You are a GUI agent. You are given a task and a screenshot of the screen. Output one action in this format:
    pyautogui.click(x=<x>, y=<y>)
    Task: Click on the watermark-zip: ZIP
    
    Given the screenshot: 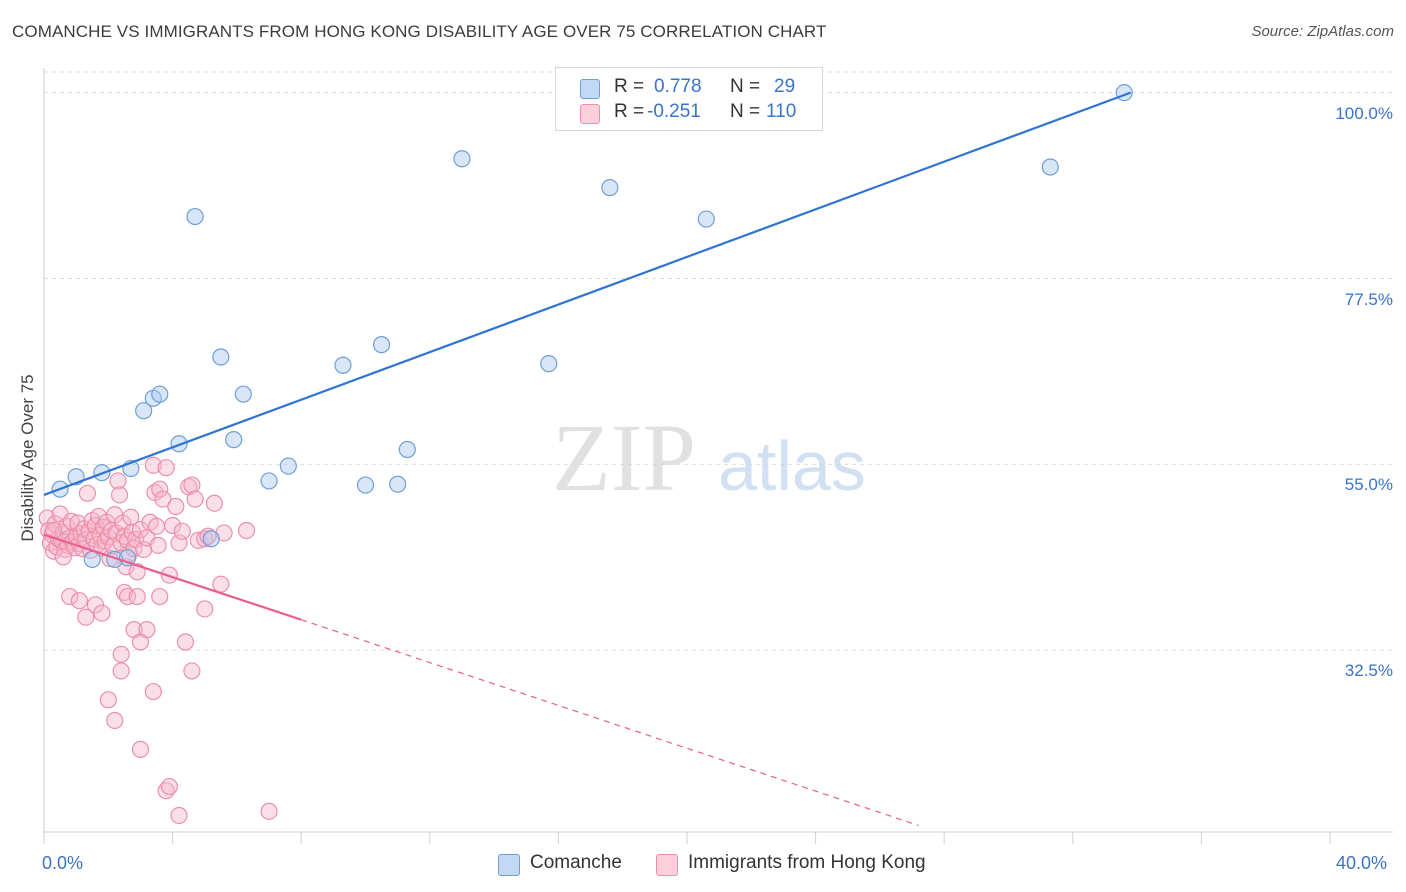 What is the action you would take?
    pyautogui.click(x=624, y=457)
    